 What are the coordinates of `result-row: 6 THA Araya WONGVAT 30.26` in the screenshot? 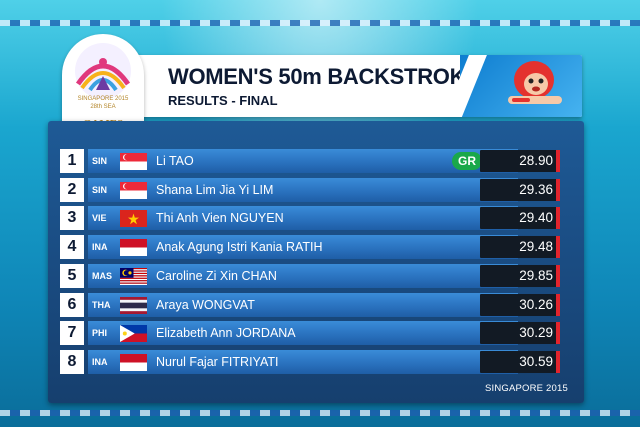 It's located at (314, 304).